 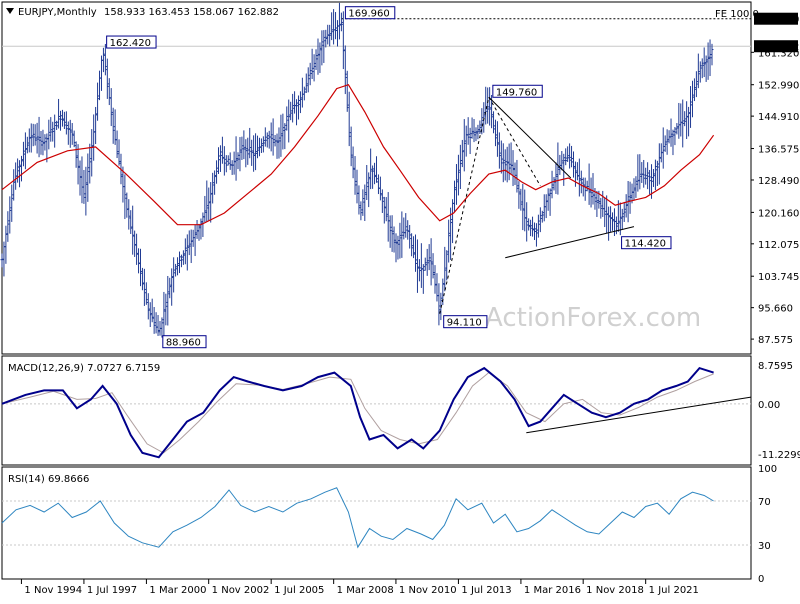 What do you see at coordinates (365, 590) in the screenshot?
I see `x-tick-label: 1 Mar 2008` at bounding box center [365, 590].